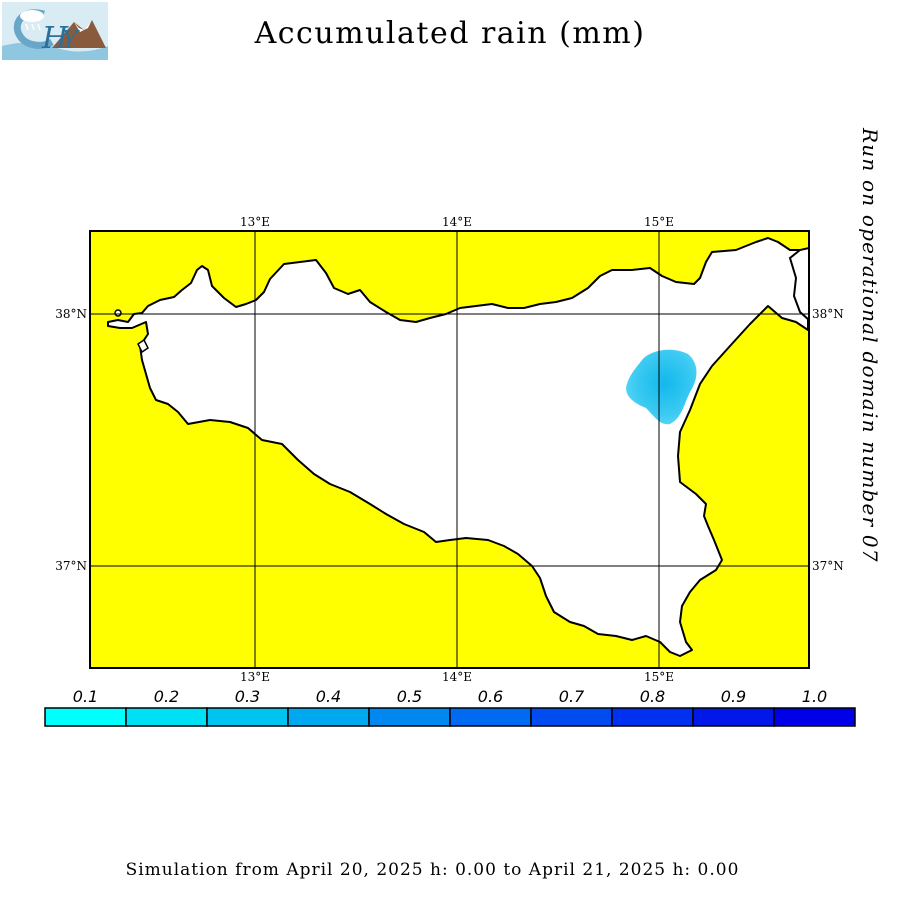 This screenshot has height=900, width=900. Describe the element at coordinates (71, 40) in the screenshot. I see `svg-text: Y` at that location.